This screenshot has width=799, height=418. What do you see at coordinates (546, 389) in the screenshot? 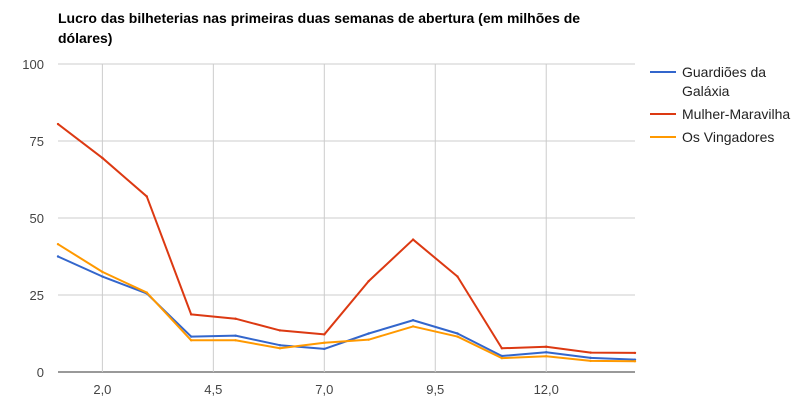
I see `x-tick-label: 12,0` at bounding box center [546, 389].